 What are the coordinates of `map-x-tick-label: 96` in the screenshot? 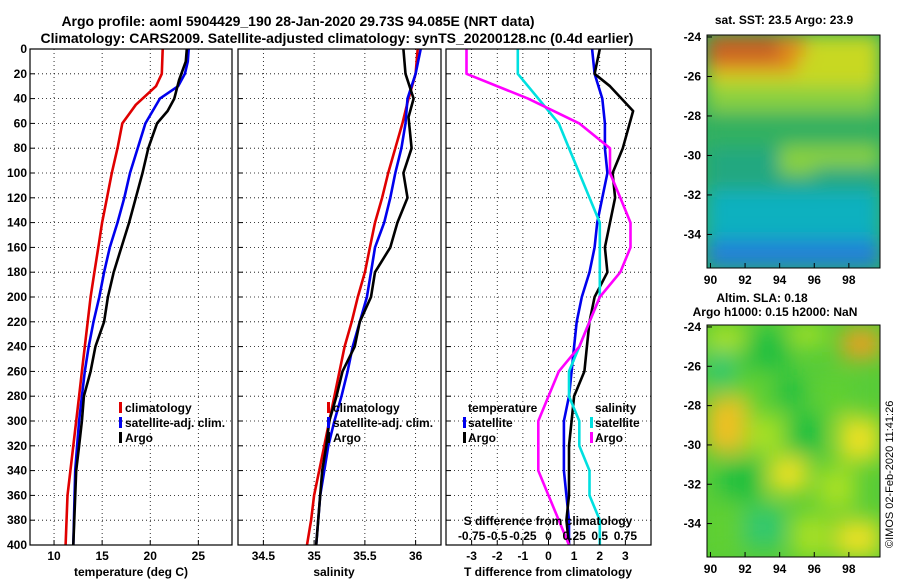 It's located at (815, 280).